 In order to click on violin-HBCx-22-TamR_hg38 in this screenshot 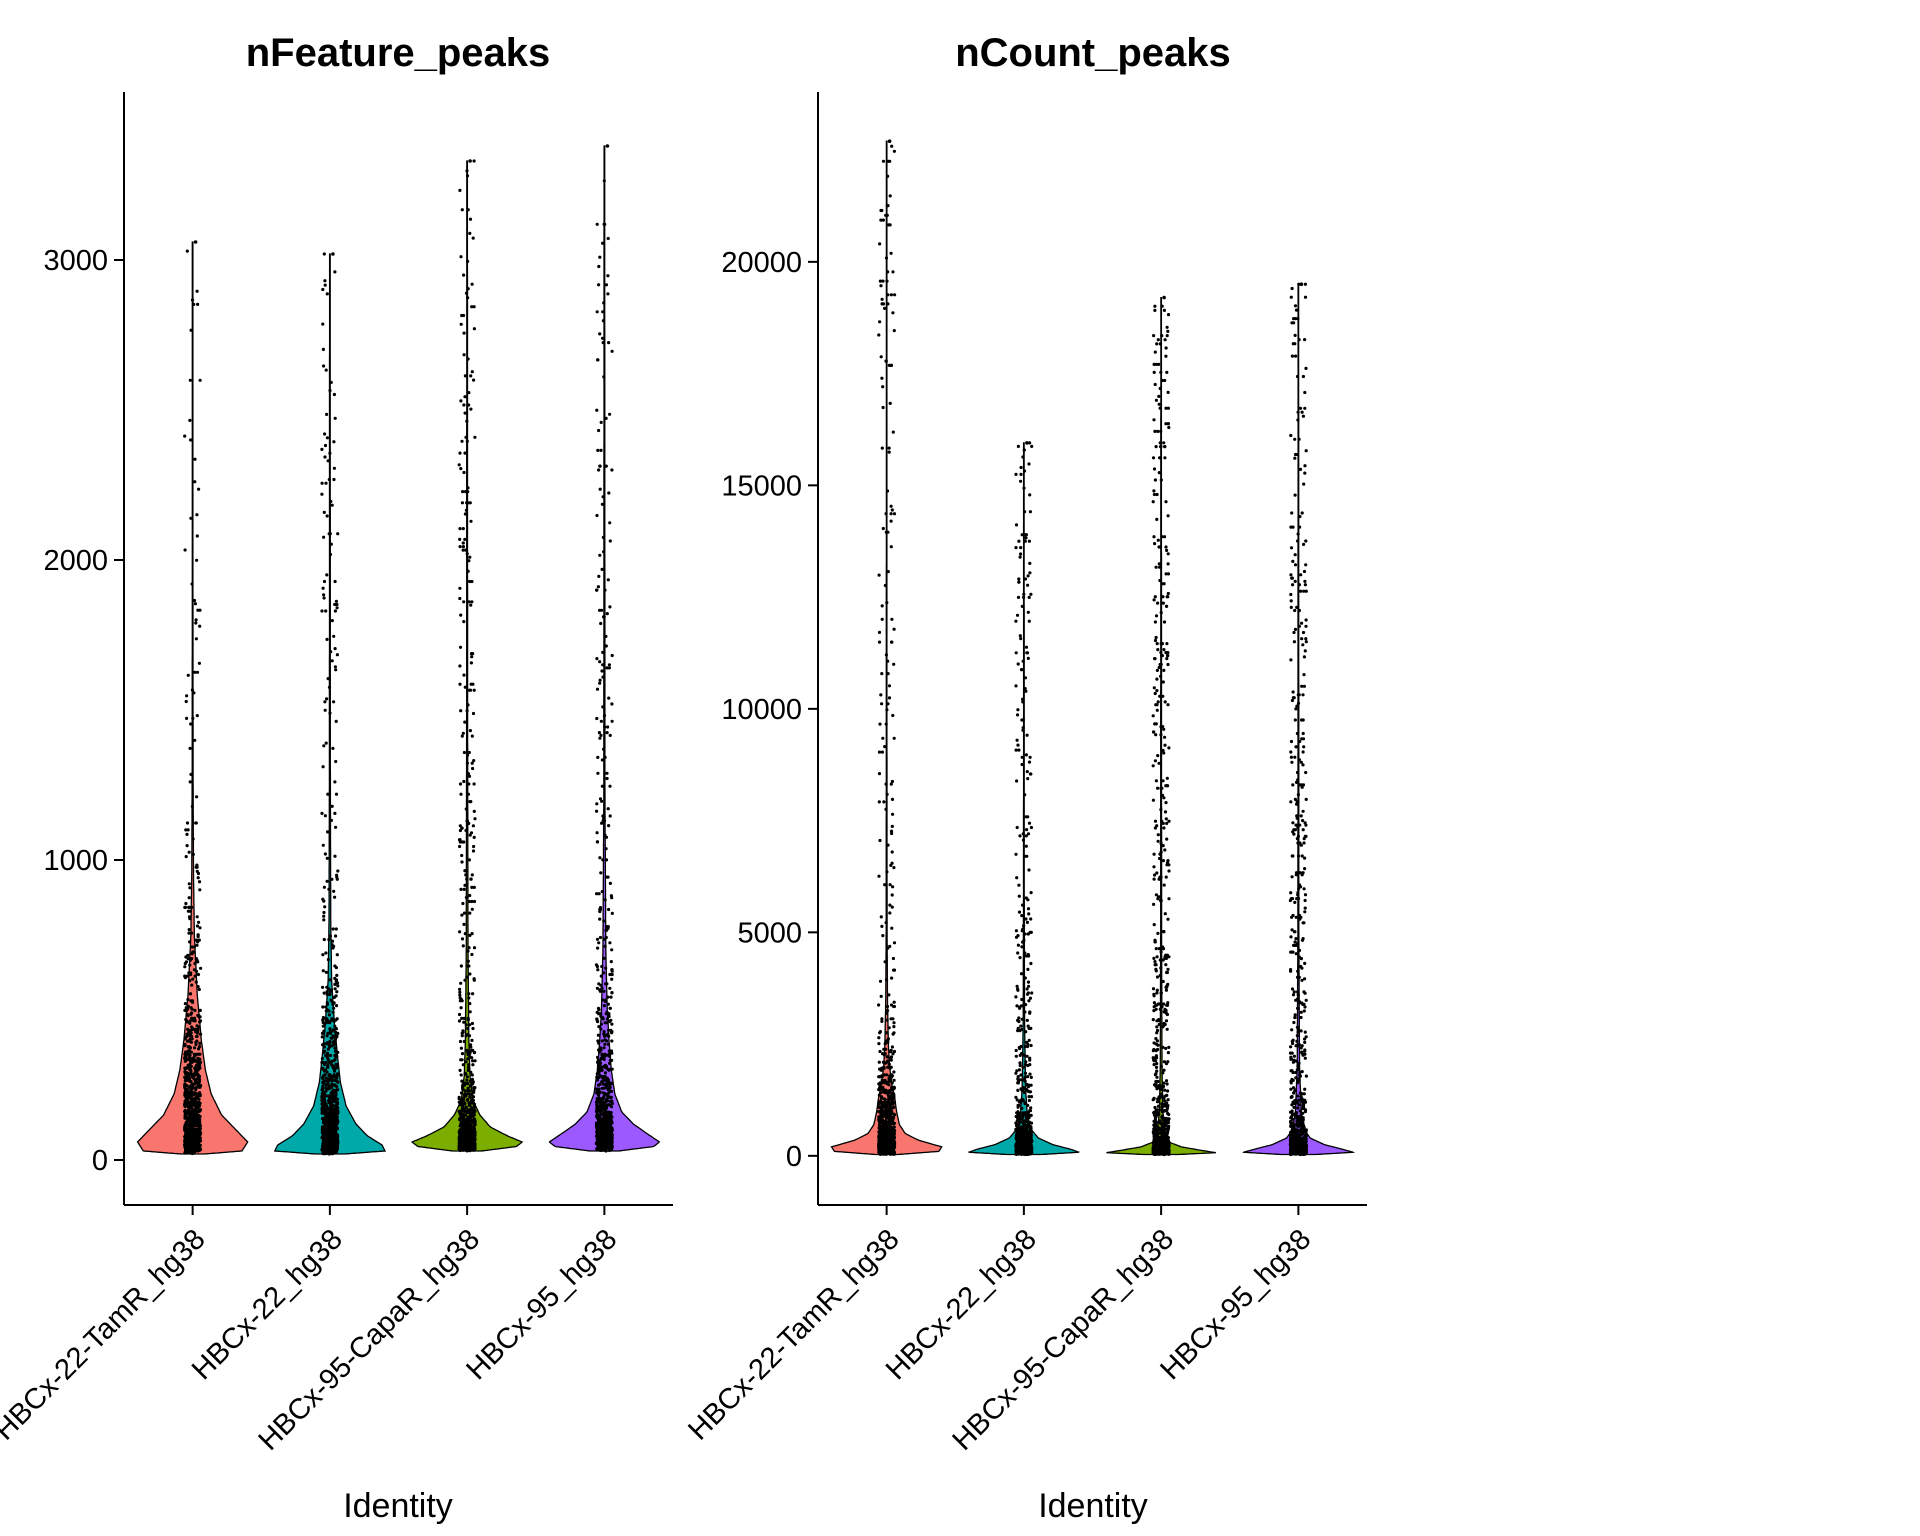, I will do `click(886, 647)`.